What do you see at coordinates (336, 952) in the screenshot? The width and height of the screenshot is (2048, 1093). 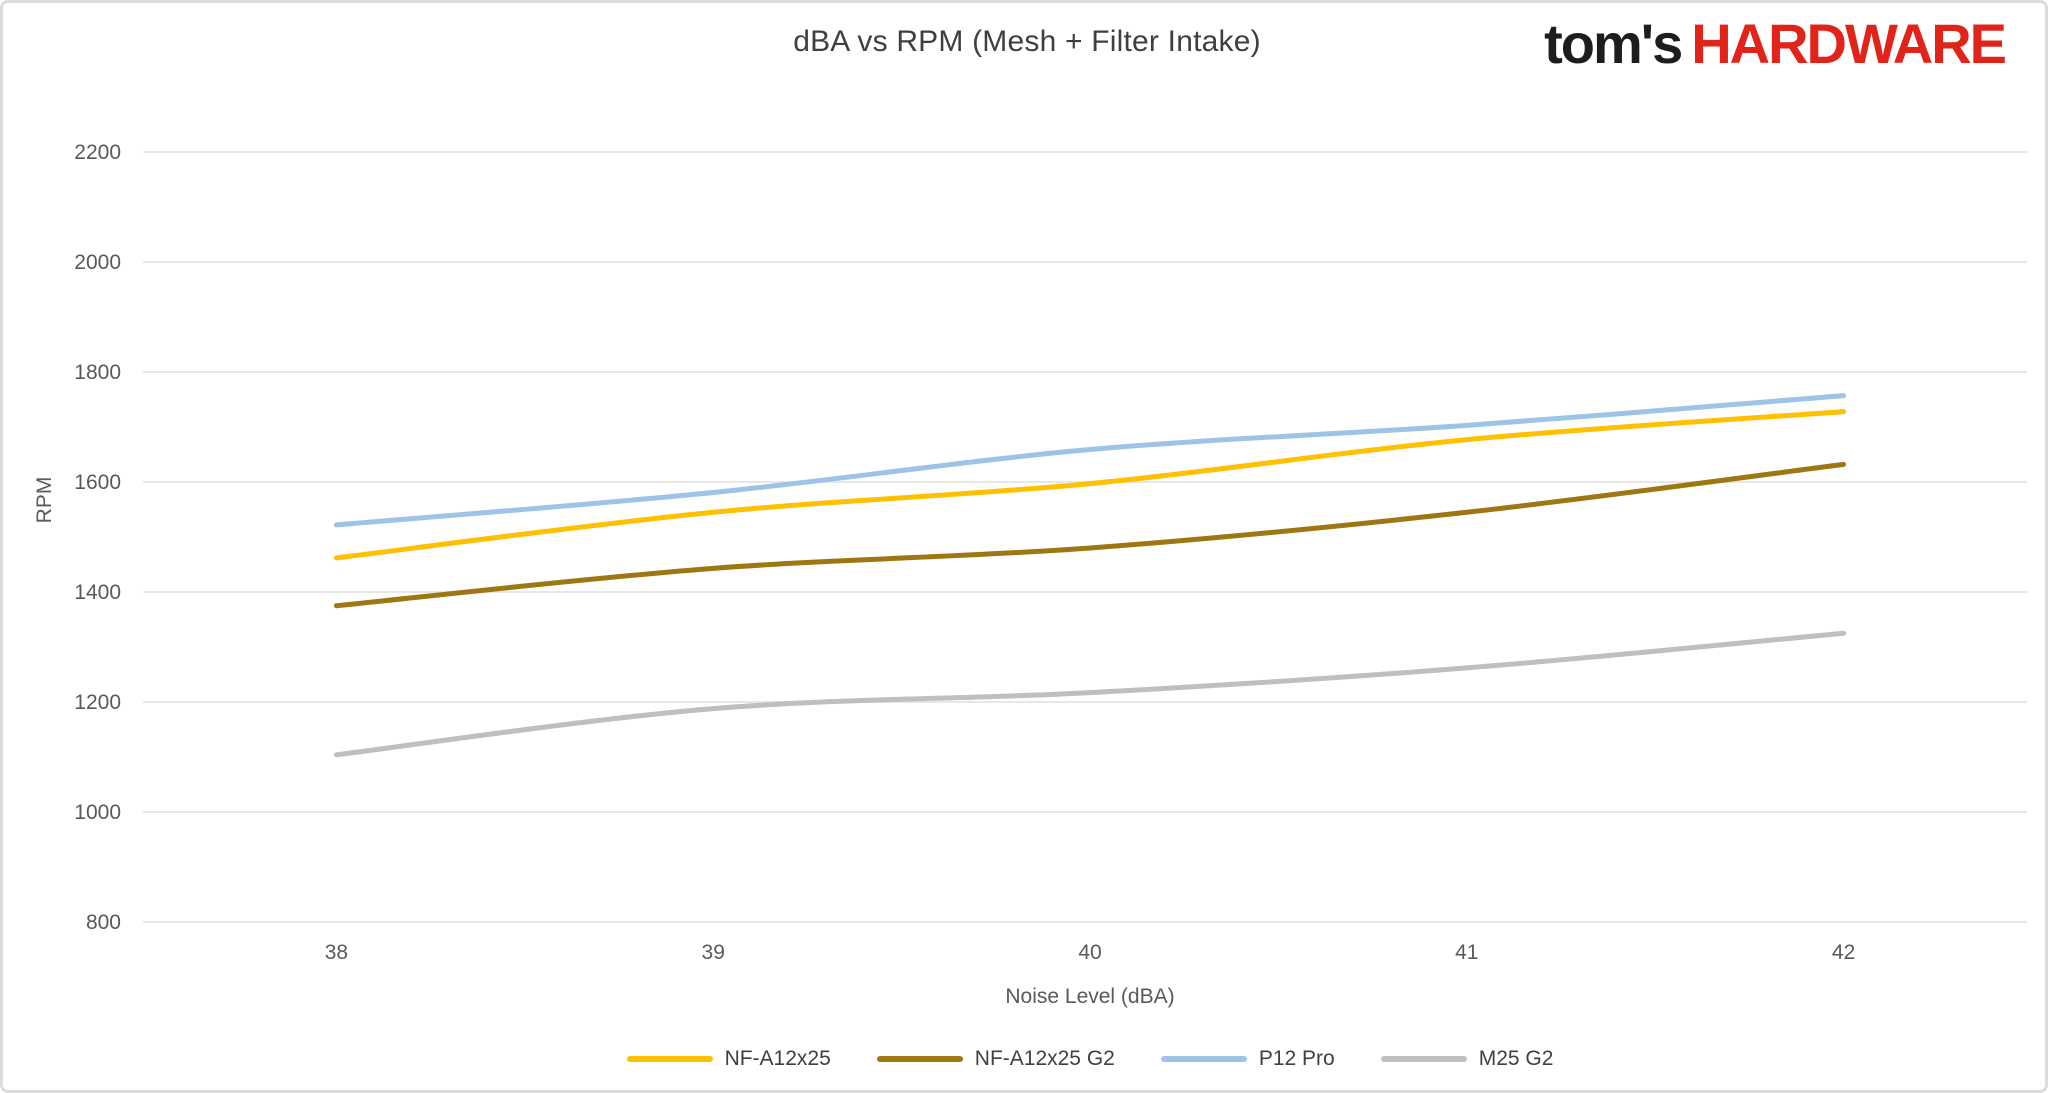 I see `x-tick-label: 38` at bounding box center [336, 952].